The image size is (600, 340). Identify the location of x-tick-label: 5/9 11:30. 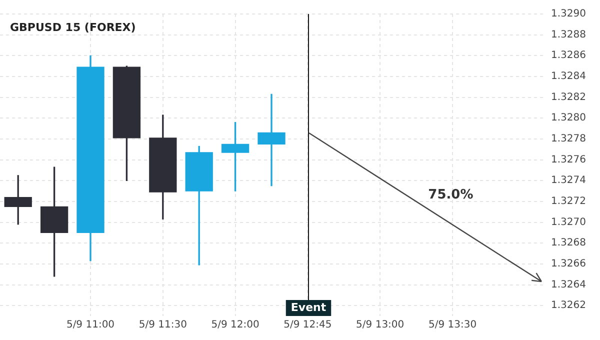
(162, 325).